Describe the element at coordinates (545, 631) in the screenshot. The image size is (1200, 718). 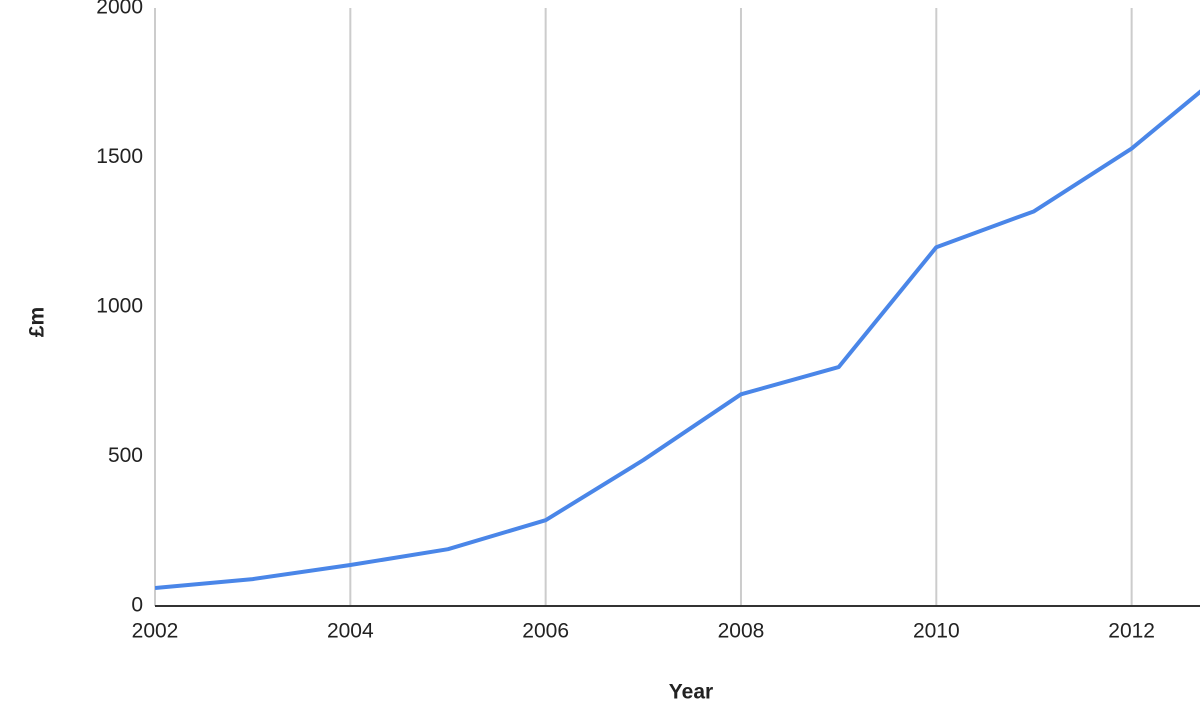
I see `x-tick-label: 2006` at that location.